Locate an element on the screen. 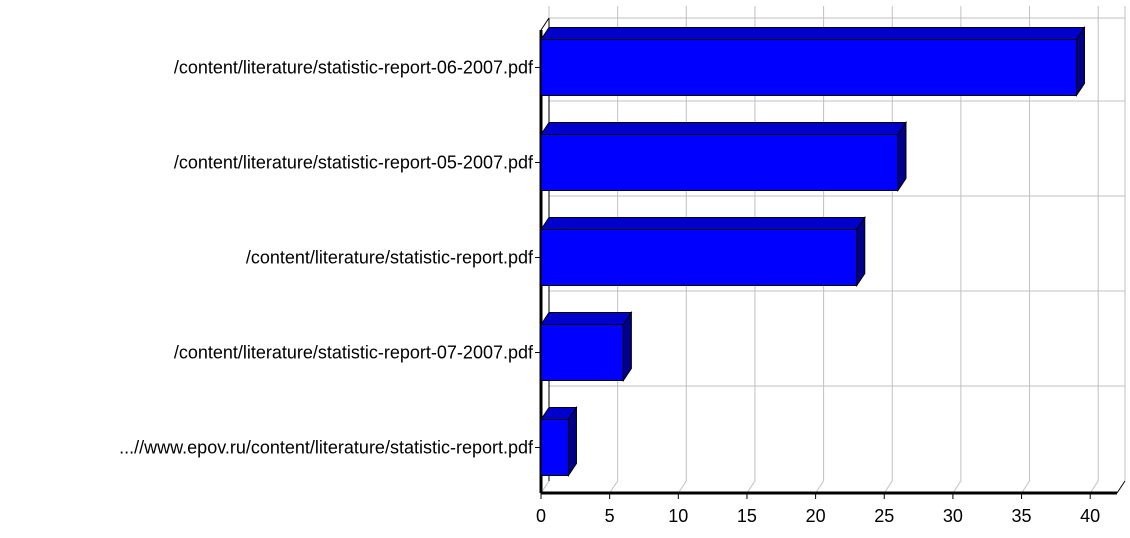 This screenshot has width=1130, height=538. x-tick-label: 30 is located at coordinates (953, 516).